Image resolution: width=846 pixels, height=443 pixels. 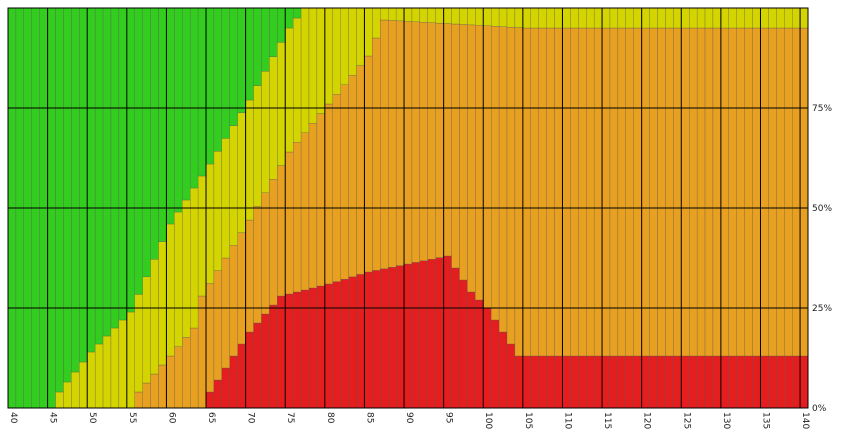 What do you see at coordinates (352, 176) in the screenshot?
I see `bar-83-orange` at bounding box center [352, 176].